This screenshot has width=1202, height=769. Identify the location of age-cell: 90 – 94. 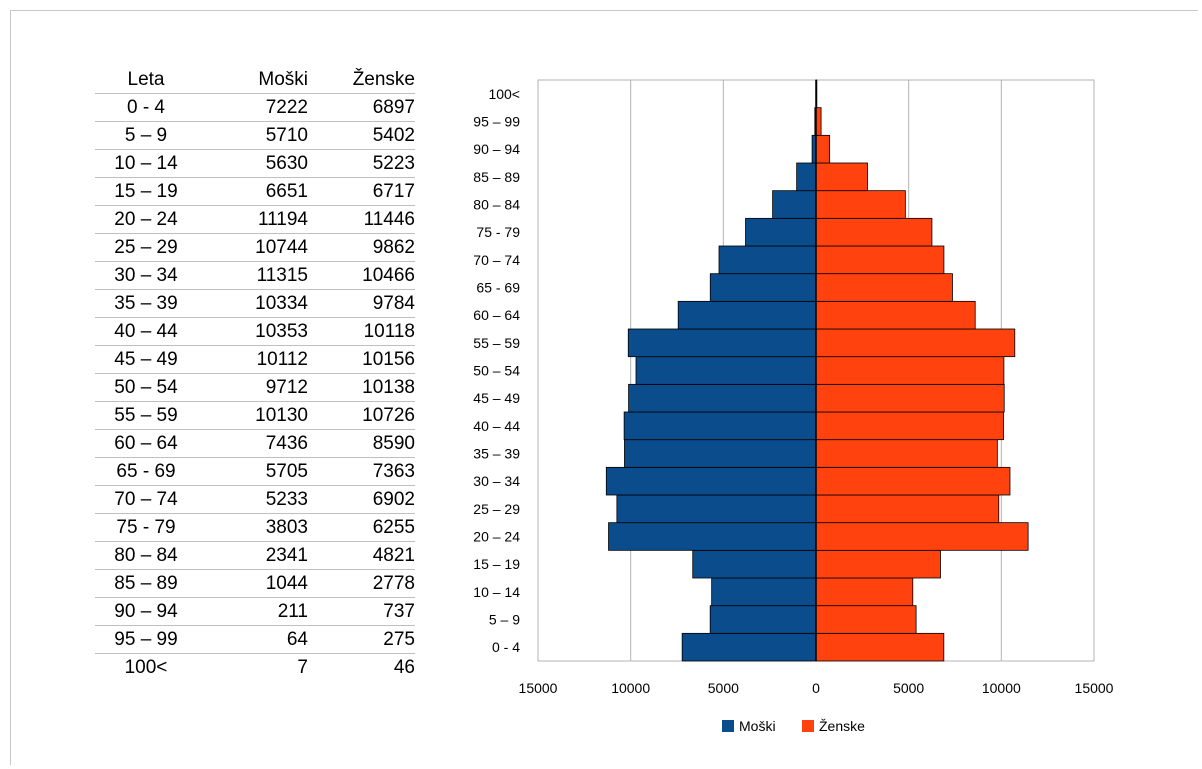
(146, 611).